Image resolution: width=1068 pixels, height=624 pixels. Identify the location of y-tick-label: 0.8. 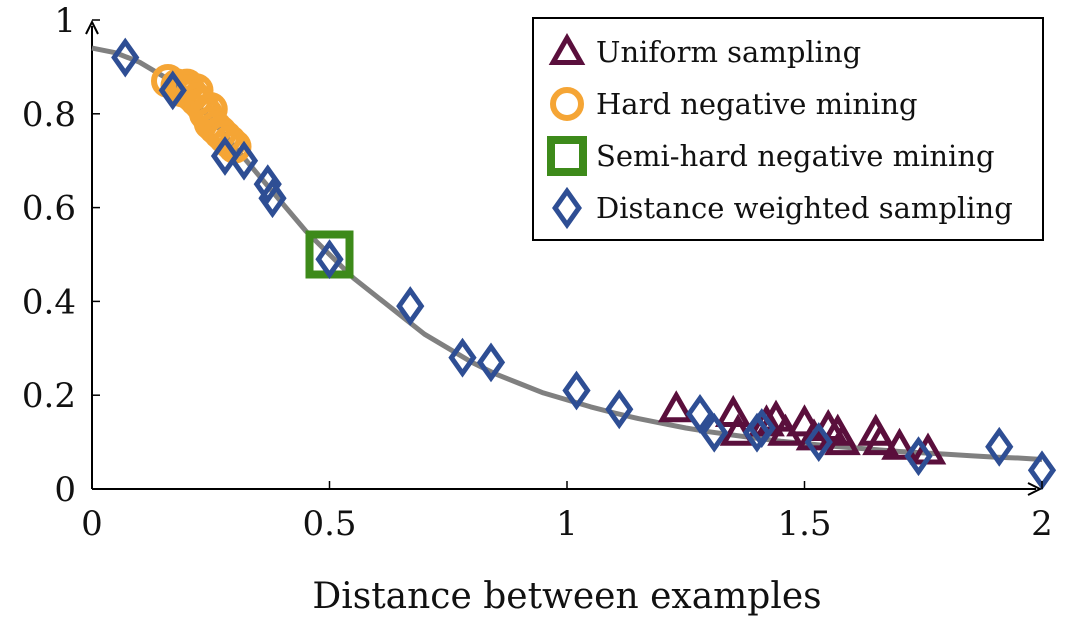
(49, 115).